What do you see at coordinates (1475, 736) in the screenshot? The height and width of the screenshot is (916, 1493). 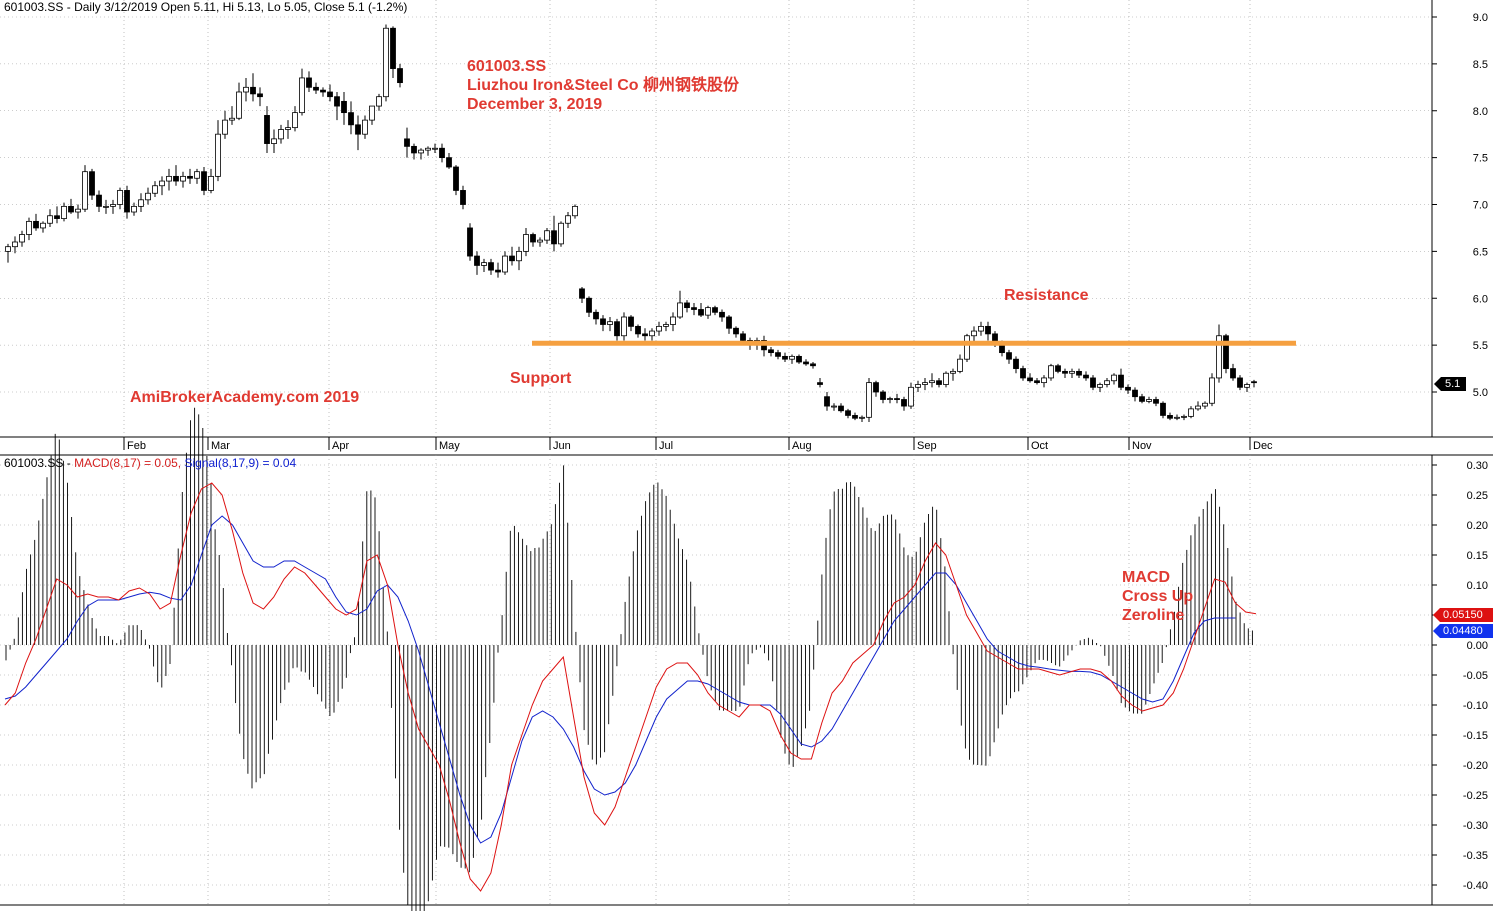 I see `macd-tick-label: -0.15` at bounding box center [1475, 736].